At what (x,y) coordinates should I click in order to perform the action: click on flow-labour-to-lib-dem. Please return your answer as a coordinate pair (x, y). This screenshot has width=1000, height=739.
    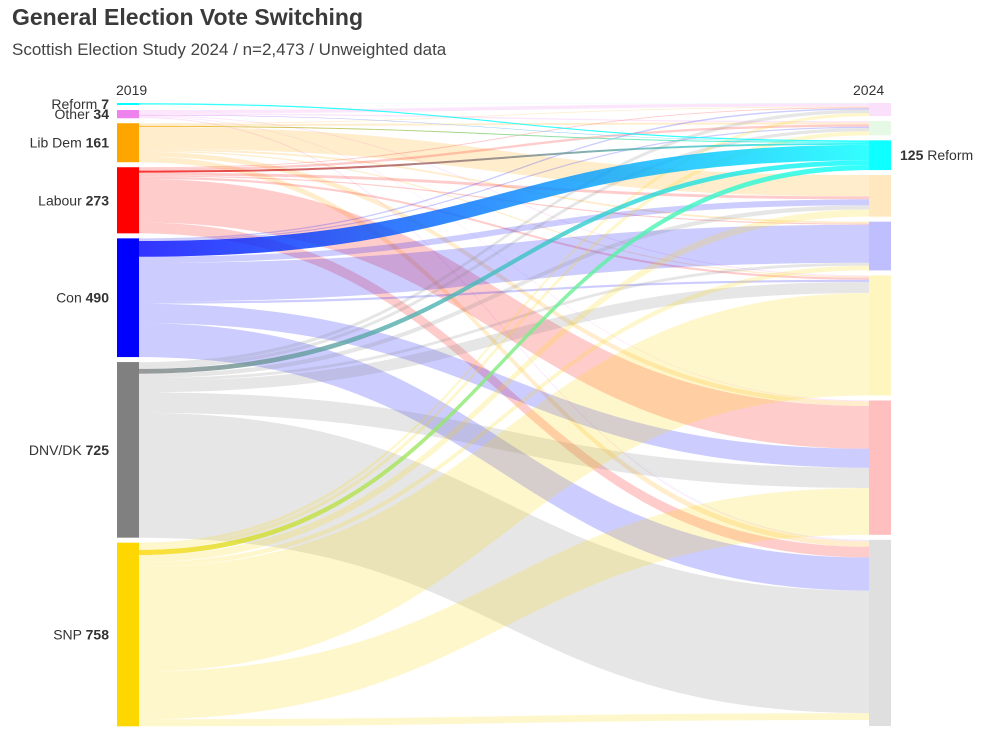
    Looking at the image, I should click on (504, 186).